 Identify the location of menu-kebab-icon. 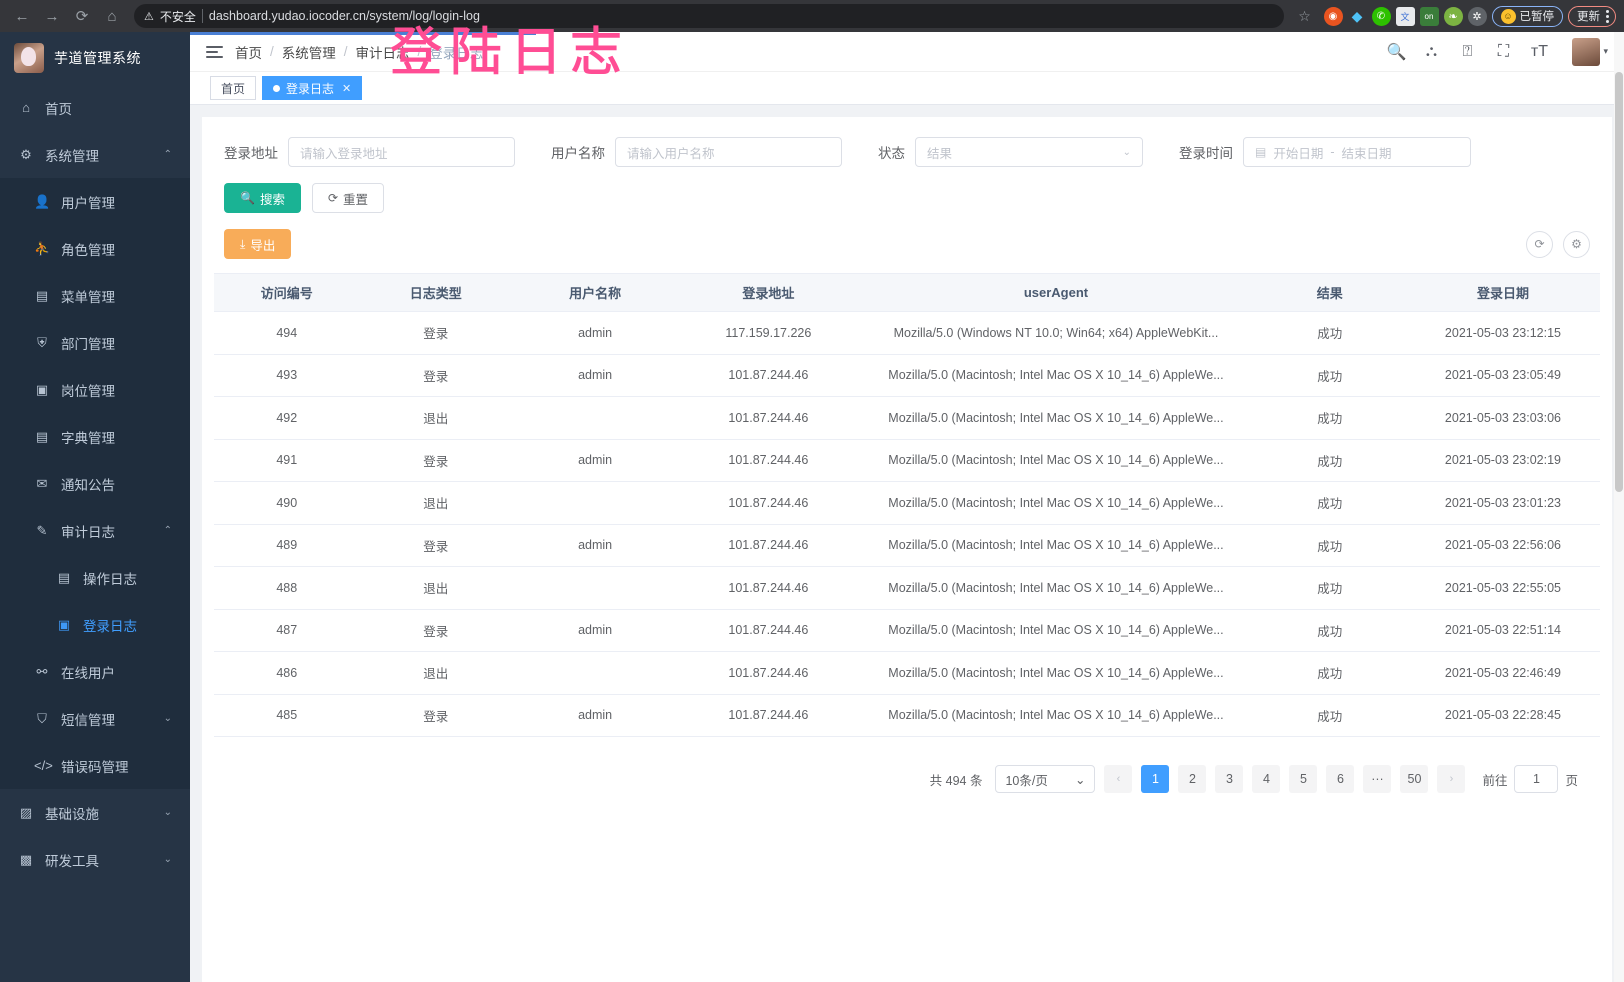
(1607, 16).